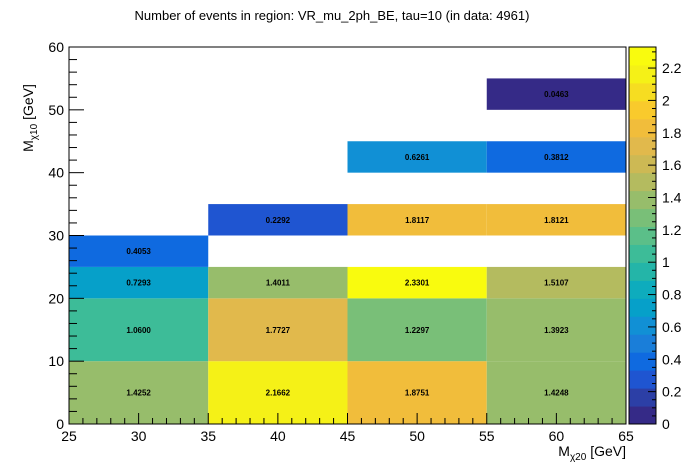 The height and width of the screenshot is (472, 696). What do you see at coordinates (139, 436) in the screenshot?
I see `x-tick-label: 30` at bounding box center [139, 436].